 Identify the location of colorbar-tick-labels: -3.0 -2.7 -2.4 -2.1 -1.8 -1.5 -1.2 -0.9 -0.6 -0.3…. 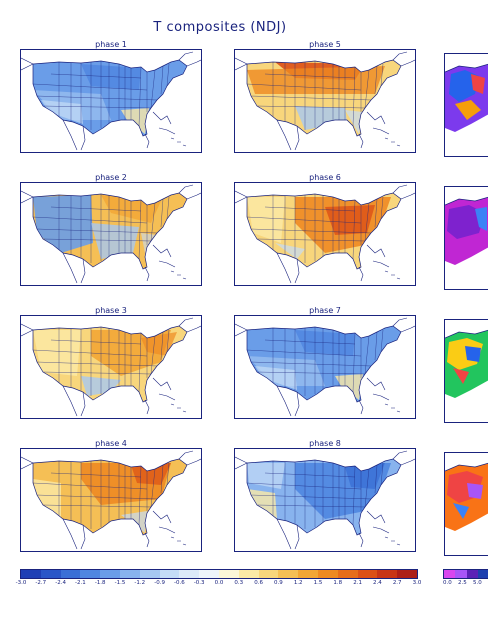
(219, 585).